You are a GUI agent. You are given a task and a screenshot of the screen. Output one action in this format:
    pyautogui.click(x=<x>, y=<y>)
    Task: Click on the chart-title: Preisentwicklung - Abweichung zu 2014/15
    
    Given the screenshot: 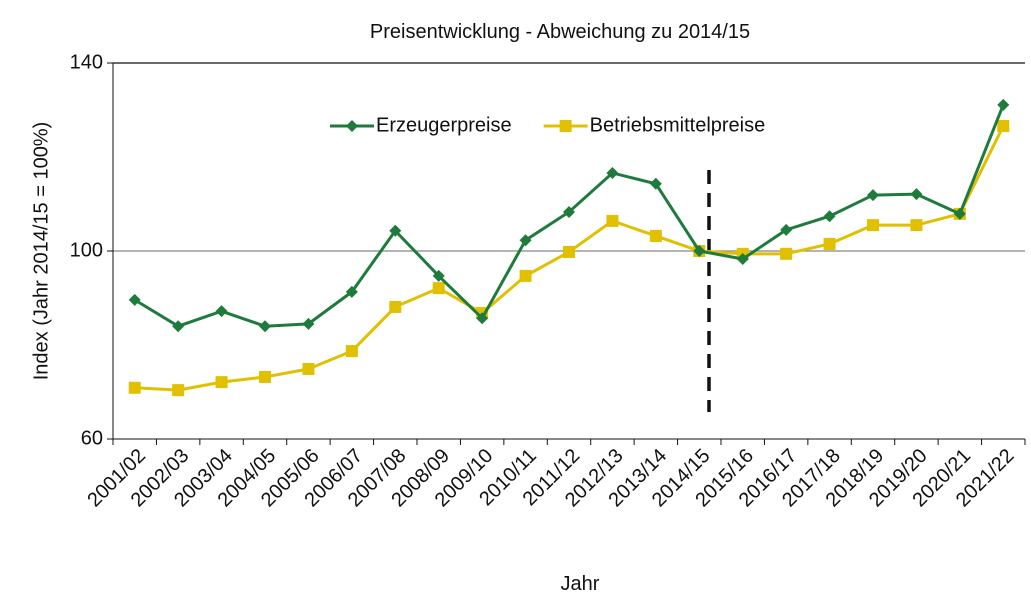 What is the action you would take?
    pyautogui.click(x=560, y=32)
    